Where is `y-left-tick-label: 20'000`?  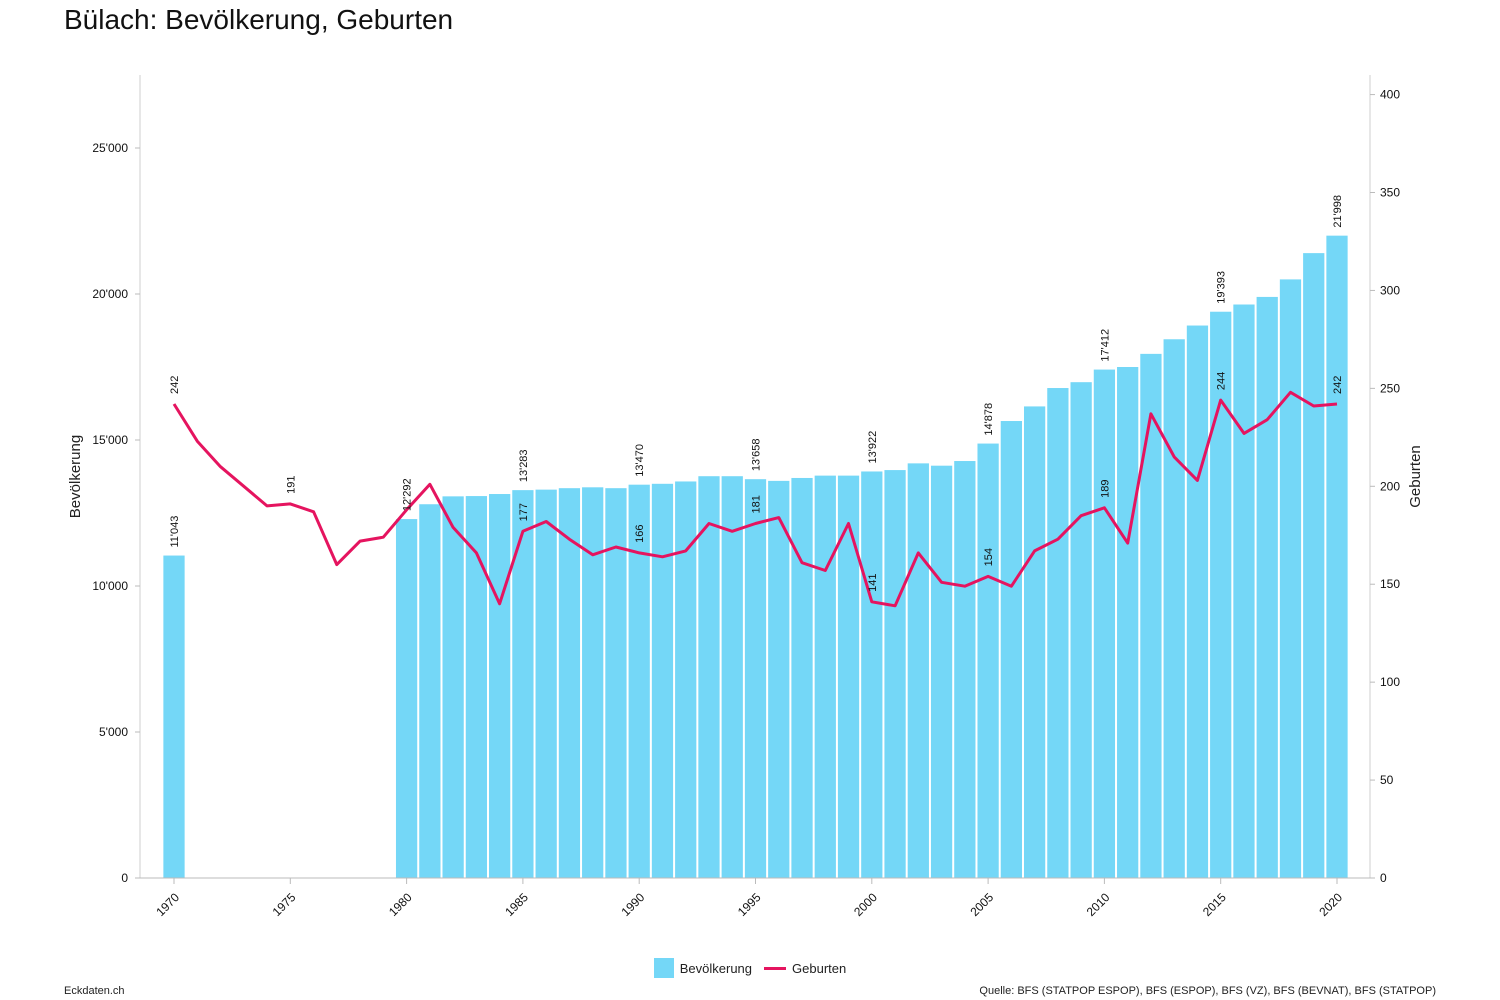 y-left-tick-label: 20'000 is located at coordinates (110, 294).